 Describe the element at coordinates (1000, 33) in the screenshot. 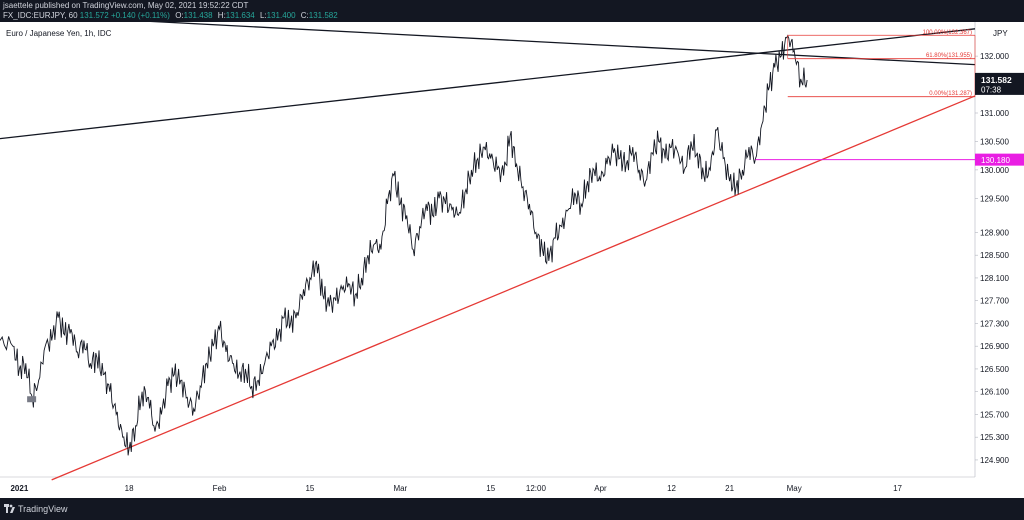

I see `currency-label: JPY` at that location.